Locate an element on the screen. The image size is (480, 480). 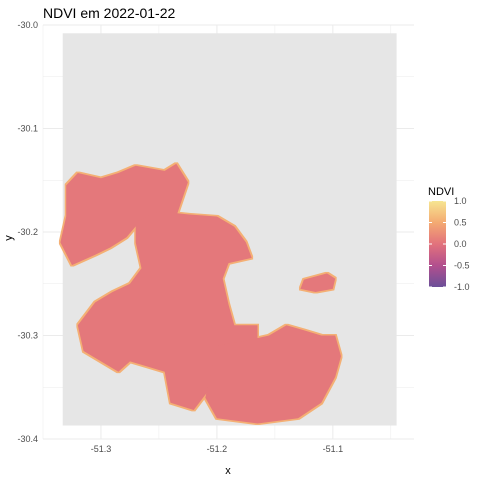
y-tick-label: -30.0 is located at coordinates (27, 25).